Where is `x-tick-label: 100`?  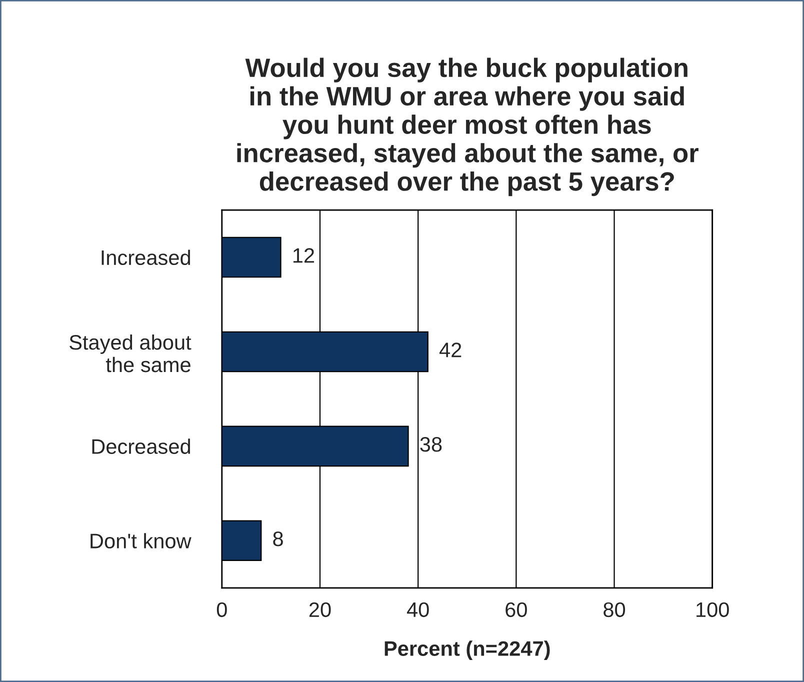
x-tick-label: 100 is located at coordinates (712, 610).